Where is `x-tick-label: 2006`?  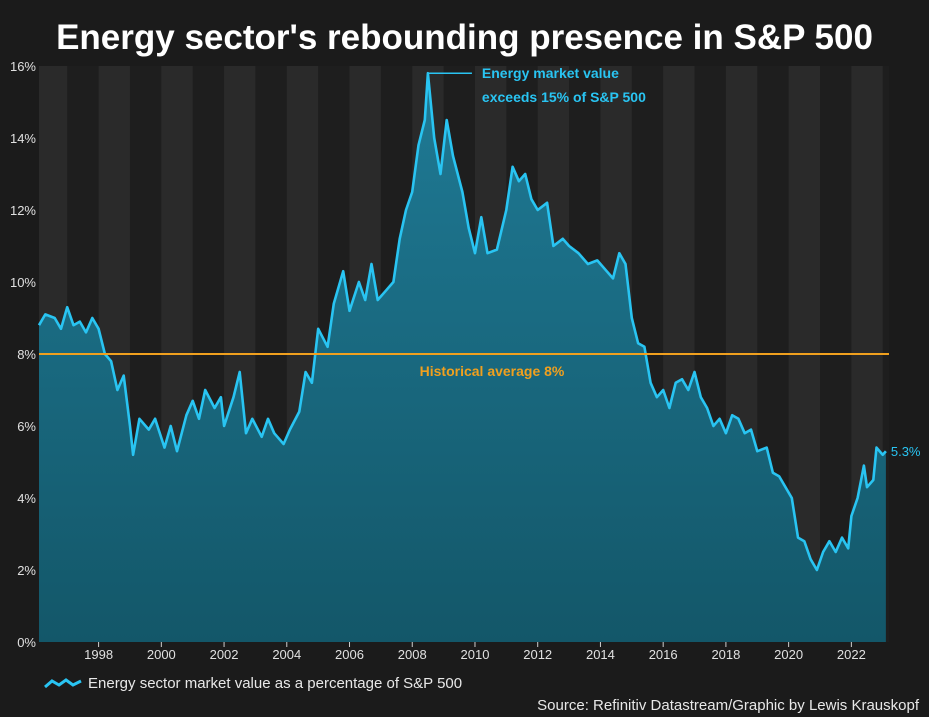 x-tick-label: 2006 is located at coordinates (349, 654).